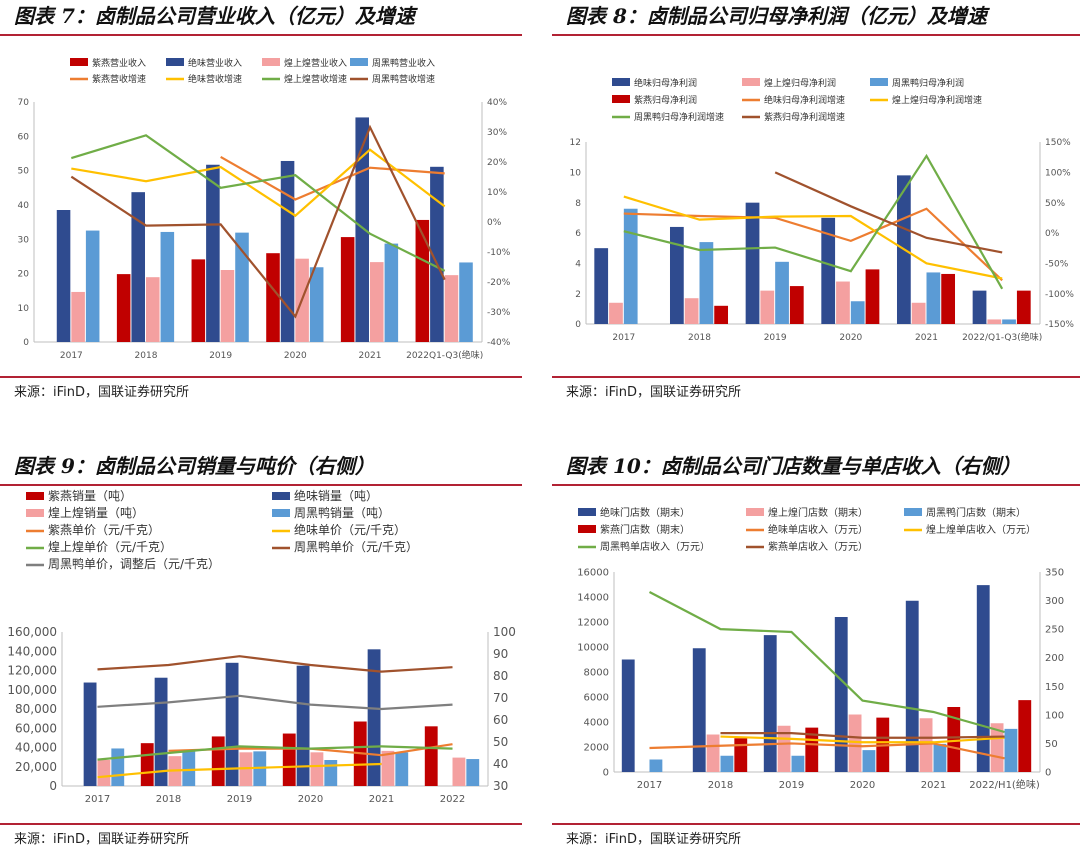 The image size is (1080, 855). Describe the element at coordinates (593, 648) in the screenshot. I see `y-tick-label: 10000` at that location.